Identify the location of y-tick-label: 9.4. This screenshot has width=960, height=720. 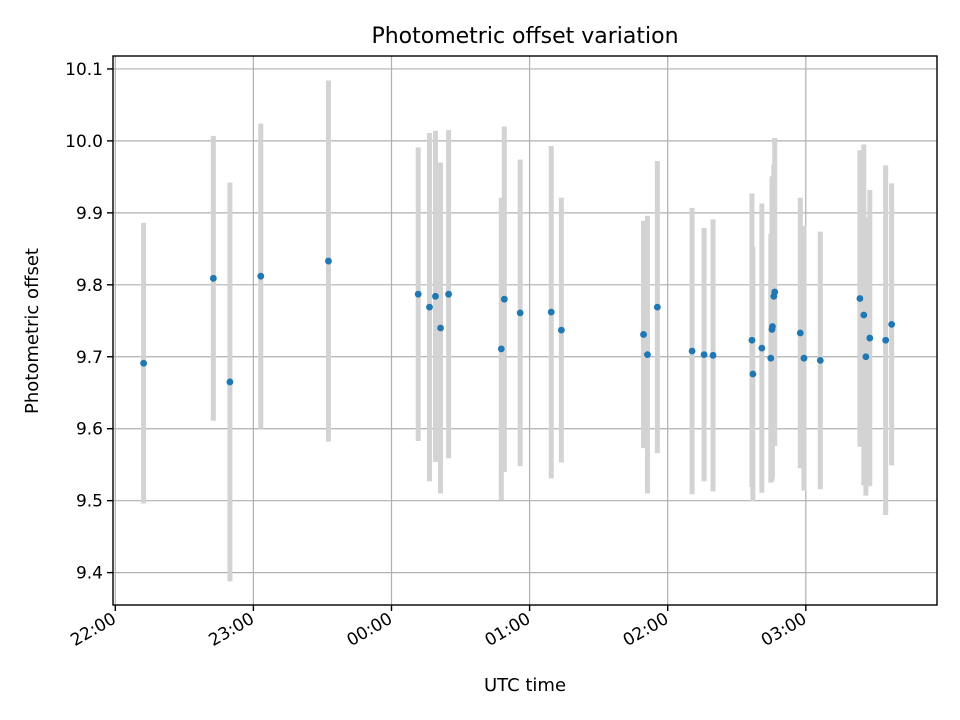
(89, 574).